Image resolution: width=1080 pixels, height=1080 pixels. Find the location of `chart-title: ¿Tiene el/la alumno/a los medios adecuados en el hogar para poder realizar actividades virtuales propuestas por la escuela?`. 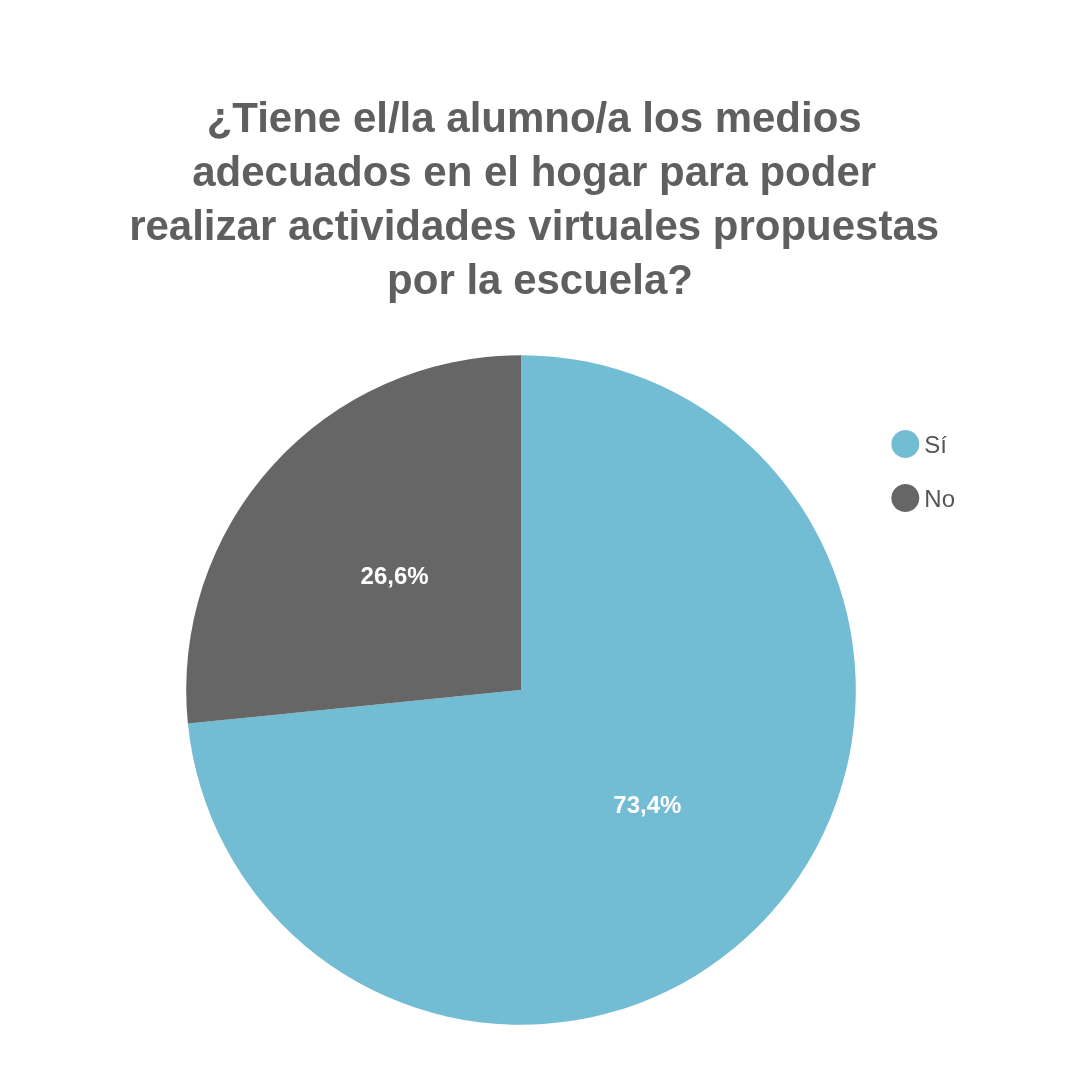

chart-title: ¿Tiene el/la alumno/a los medios adecuados en el hogar para poder realizar actividades virtuales propuestas por la escuela? is located at coordinates (540, 198).